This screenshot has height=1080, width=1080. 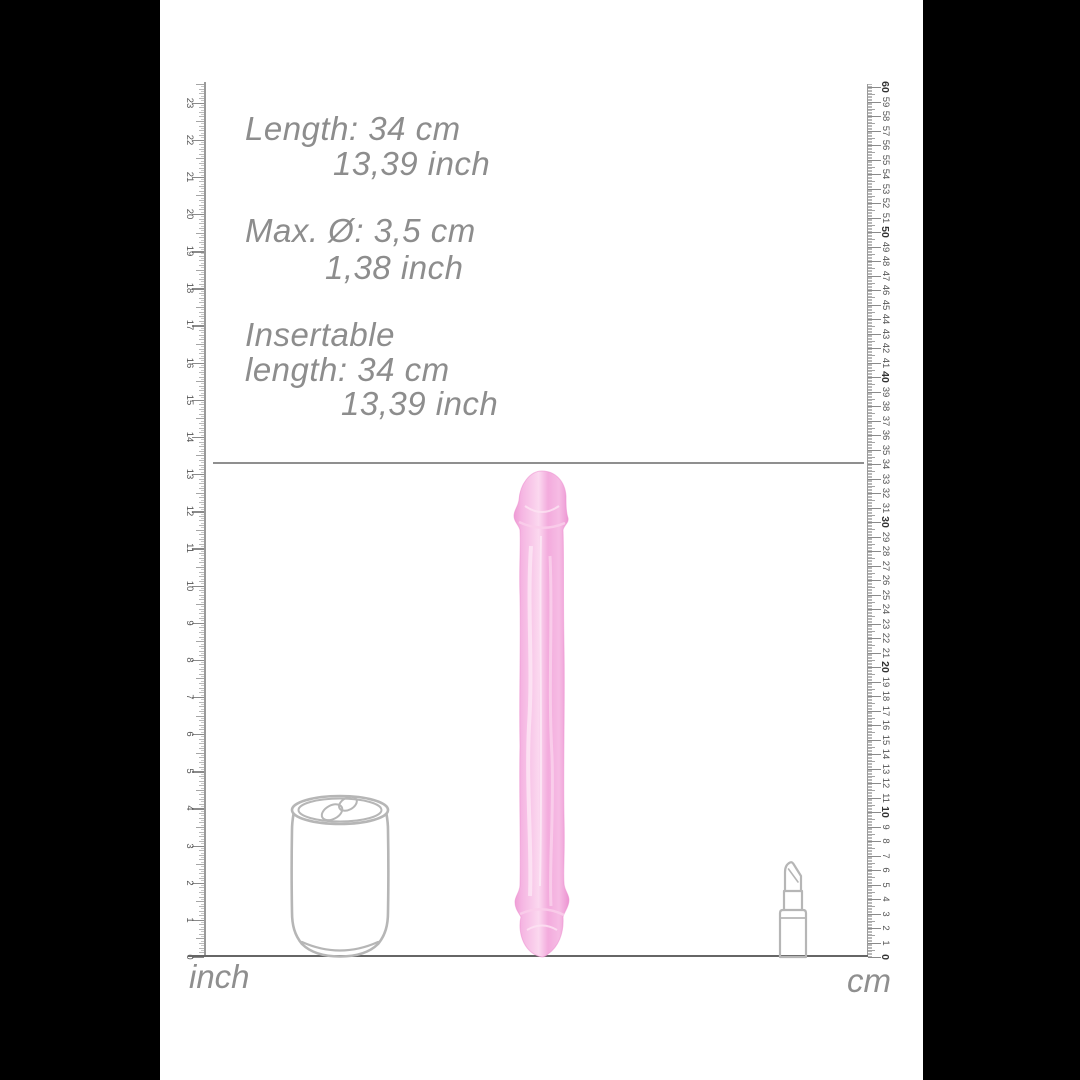 I want to click on right-black-bar, so click(x=1001, y=540).